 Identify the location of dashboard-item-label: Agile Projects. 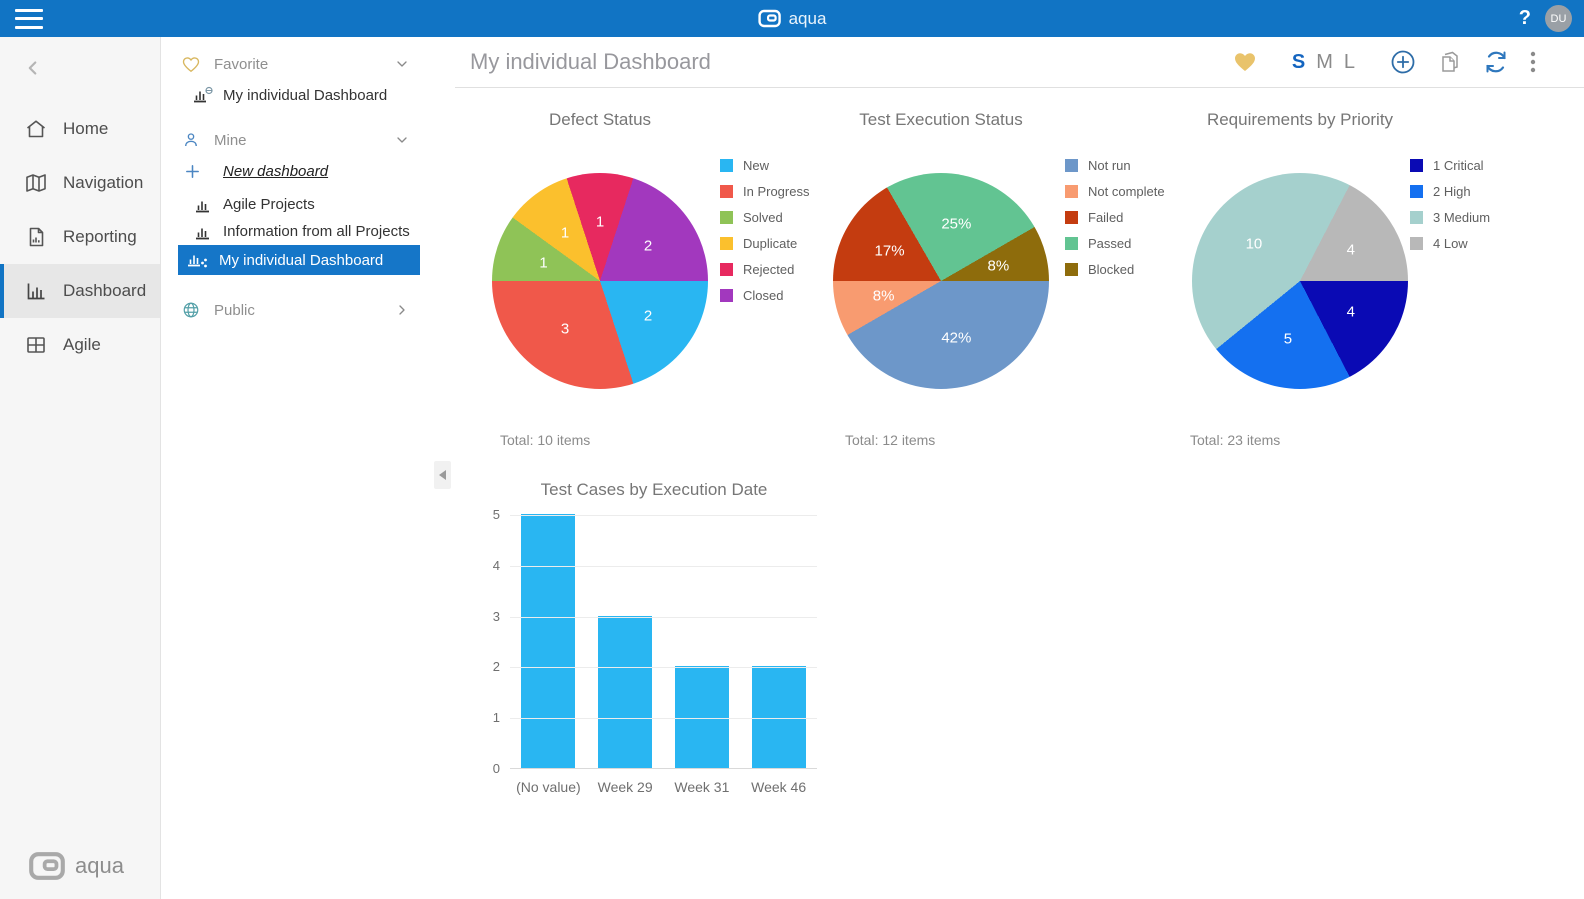
(269, 204).